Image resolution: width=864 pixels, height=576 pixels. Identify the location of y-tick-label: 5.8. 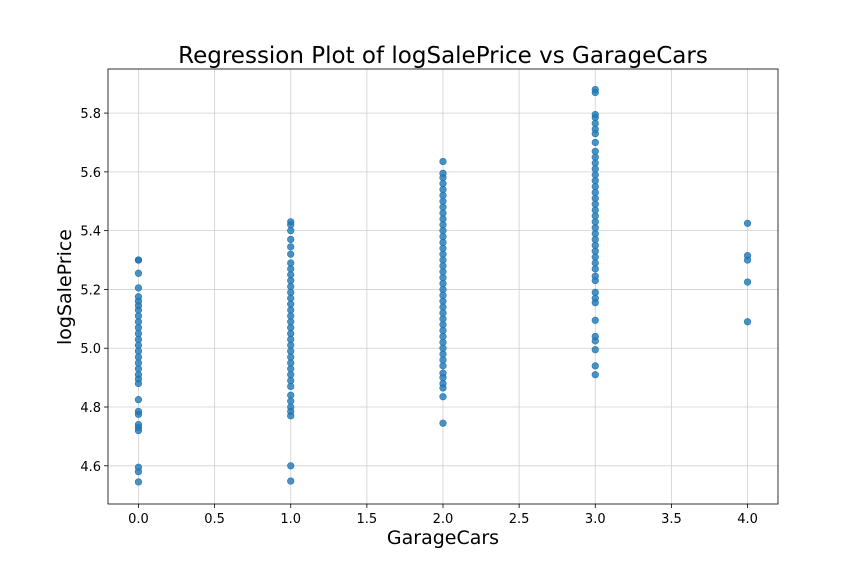
(90, 114).